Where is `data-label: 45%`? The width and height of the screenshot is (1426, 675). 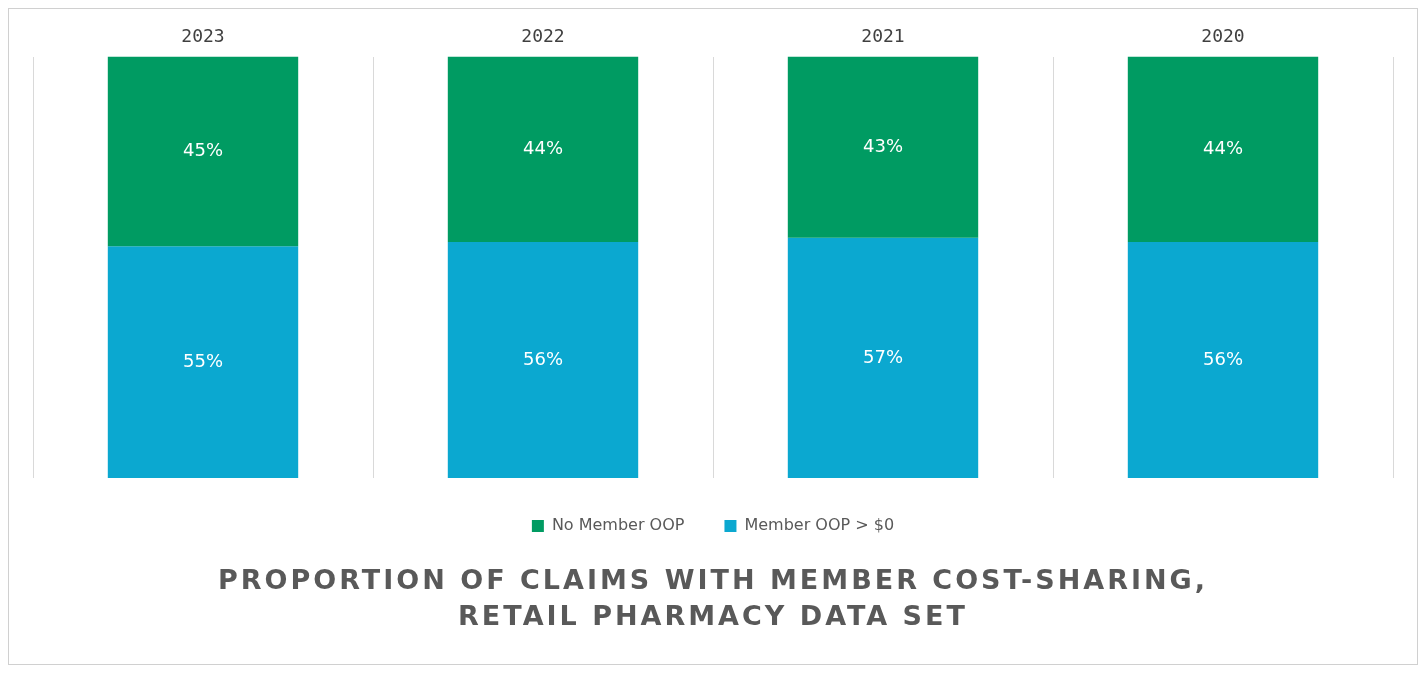 data-label: 45% is located at coordinates (203, 150).